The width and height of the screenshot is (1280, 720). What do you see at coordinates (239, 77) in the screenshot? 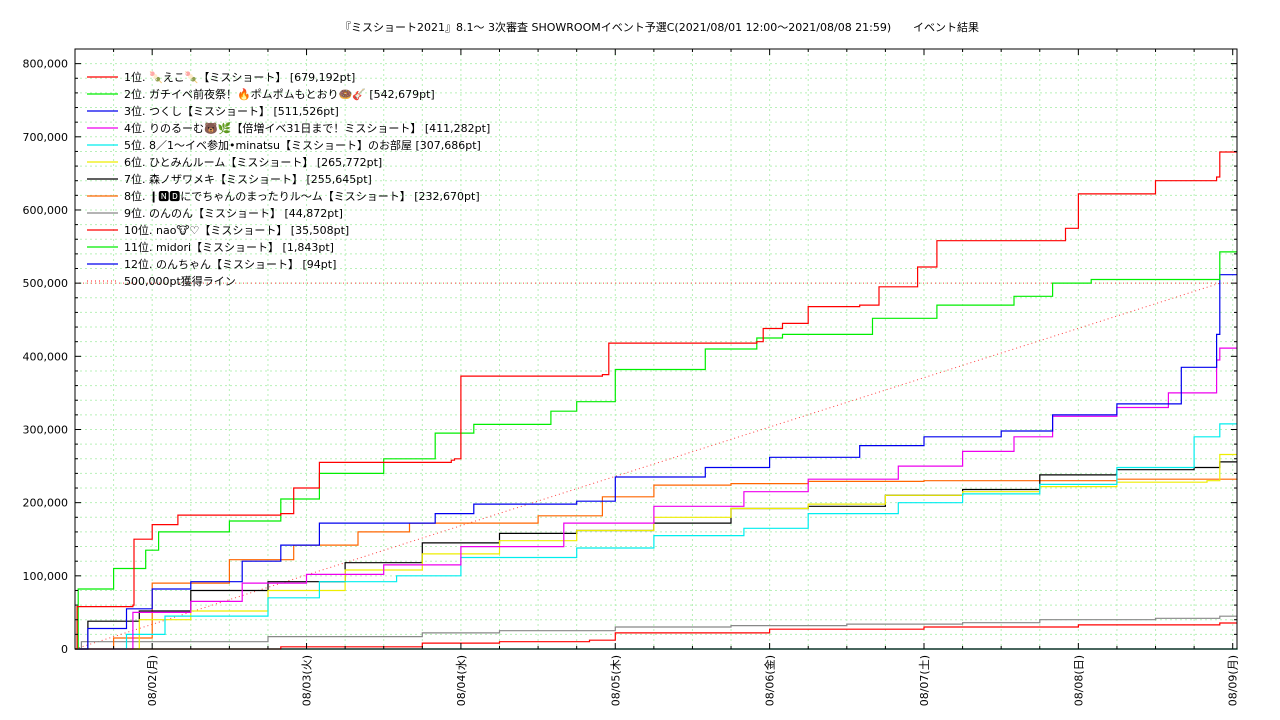
I see `legend-label: 1位. 🍡えこ🍡【ミスショート】 [679,192pt]` at bounding box center [239, 77].